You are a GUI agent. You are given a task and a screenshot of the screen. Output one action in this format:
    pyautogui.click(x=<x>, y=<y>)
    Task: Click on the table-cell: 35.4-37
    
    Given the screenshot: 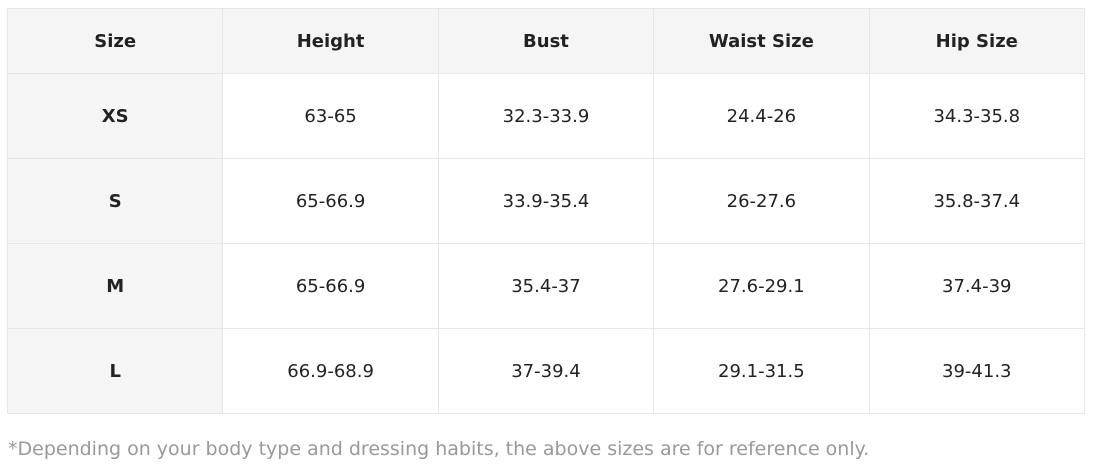 What is the action you would take?
    pyautogui.click(x=546, y=286)
    